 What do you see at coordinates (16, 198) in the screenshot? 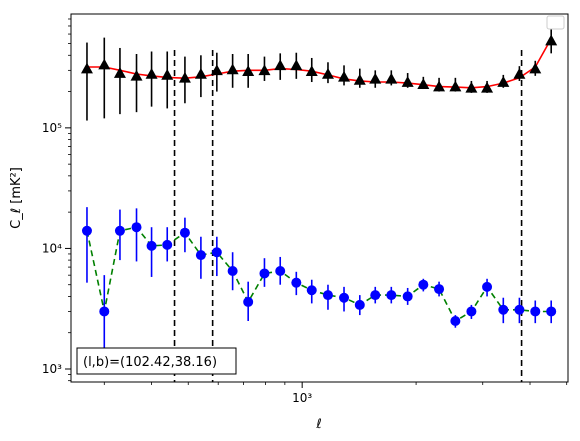
I see `y-axis-label: C_ℓ [mK²]` at bounding box center [16, 198].